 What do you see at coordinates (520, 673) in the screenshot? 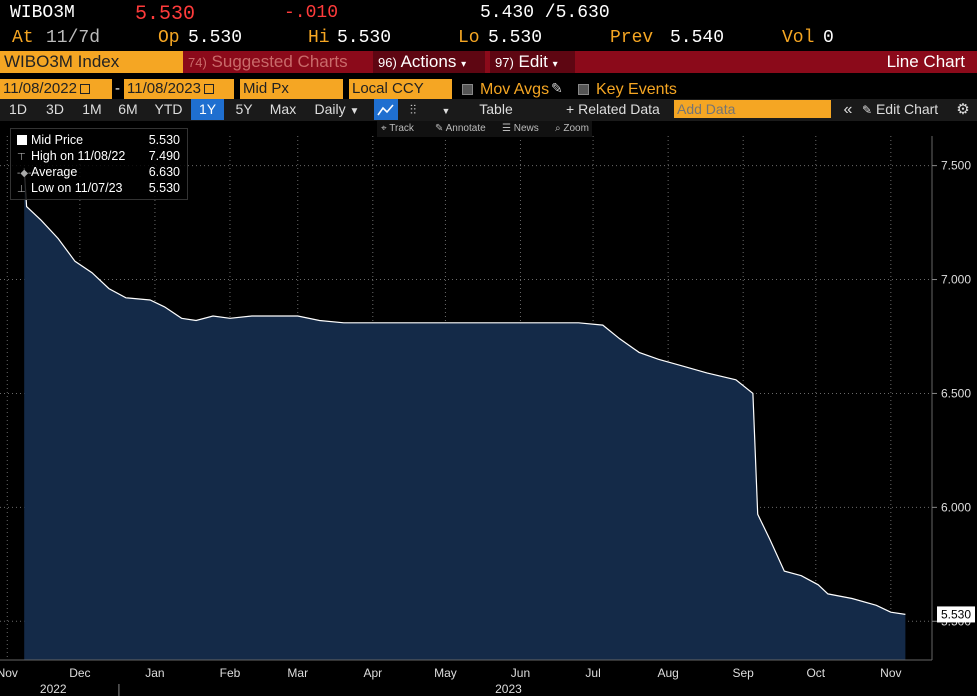
I see `x-tick-label: Jun` at bounding box center [520, 673].